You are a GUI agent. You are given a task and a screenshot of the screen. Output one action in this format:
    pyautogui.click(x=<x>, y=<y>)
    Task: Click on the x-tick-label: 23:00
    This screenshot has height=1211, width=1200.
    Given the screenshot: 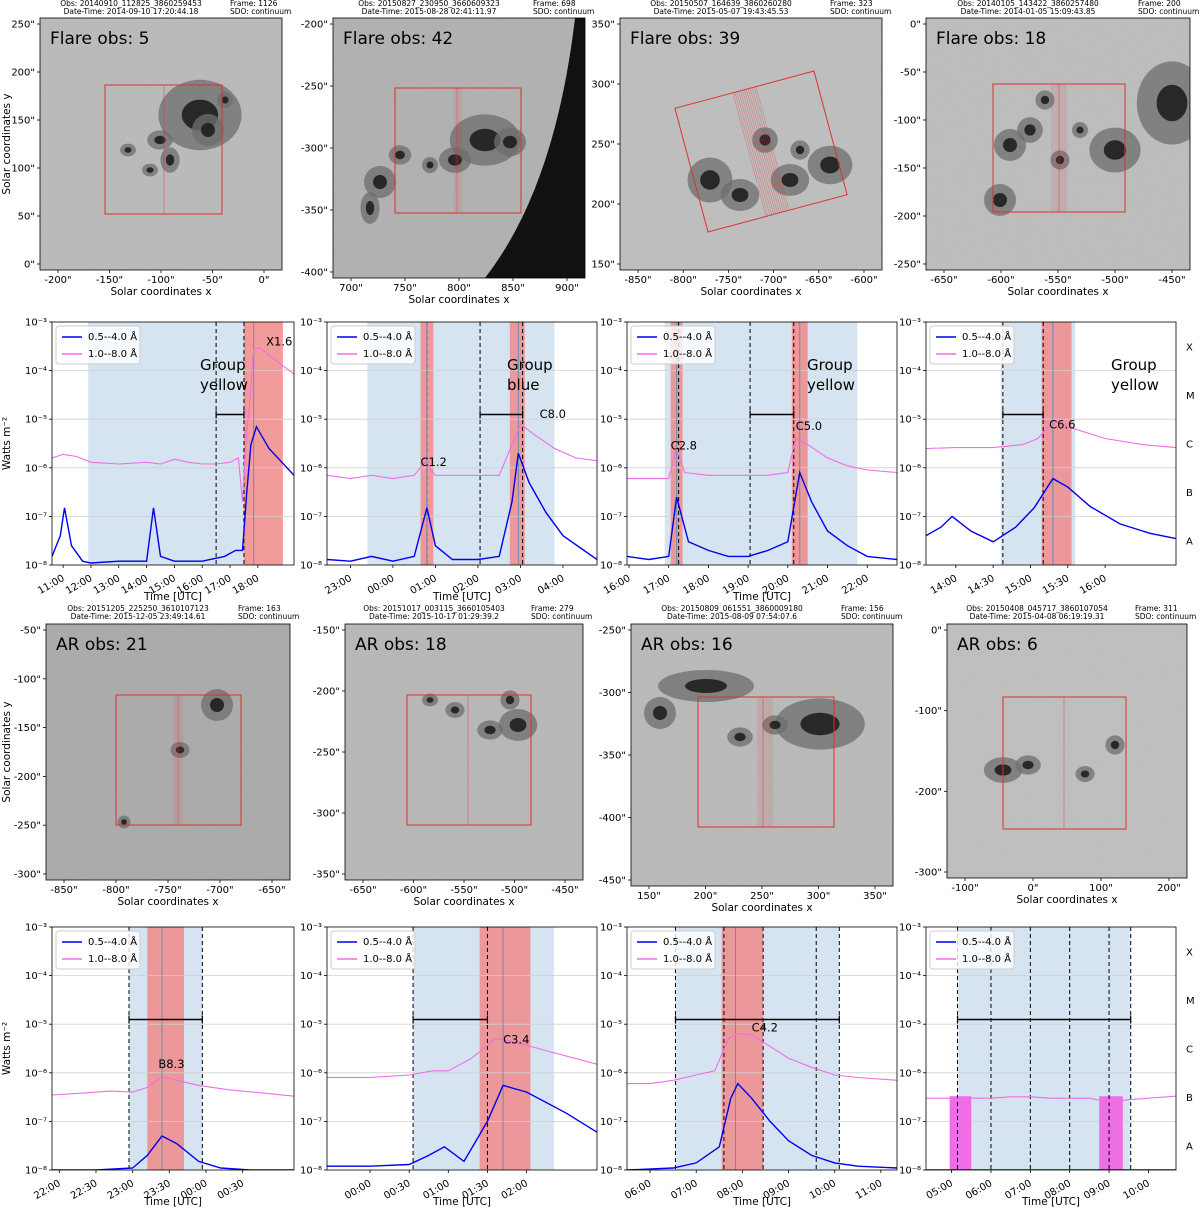 What is the action you would take?
    pyautogui.click(x=121, y=1190)
    